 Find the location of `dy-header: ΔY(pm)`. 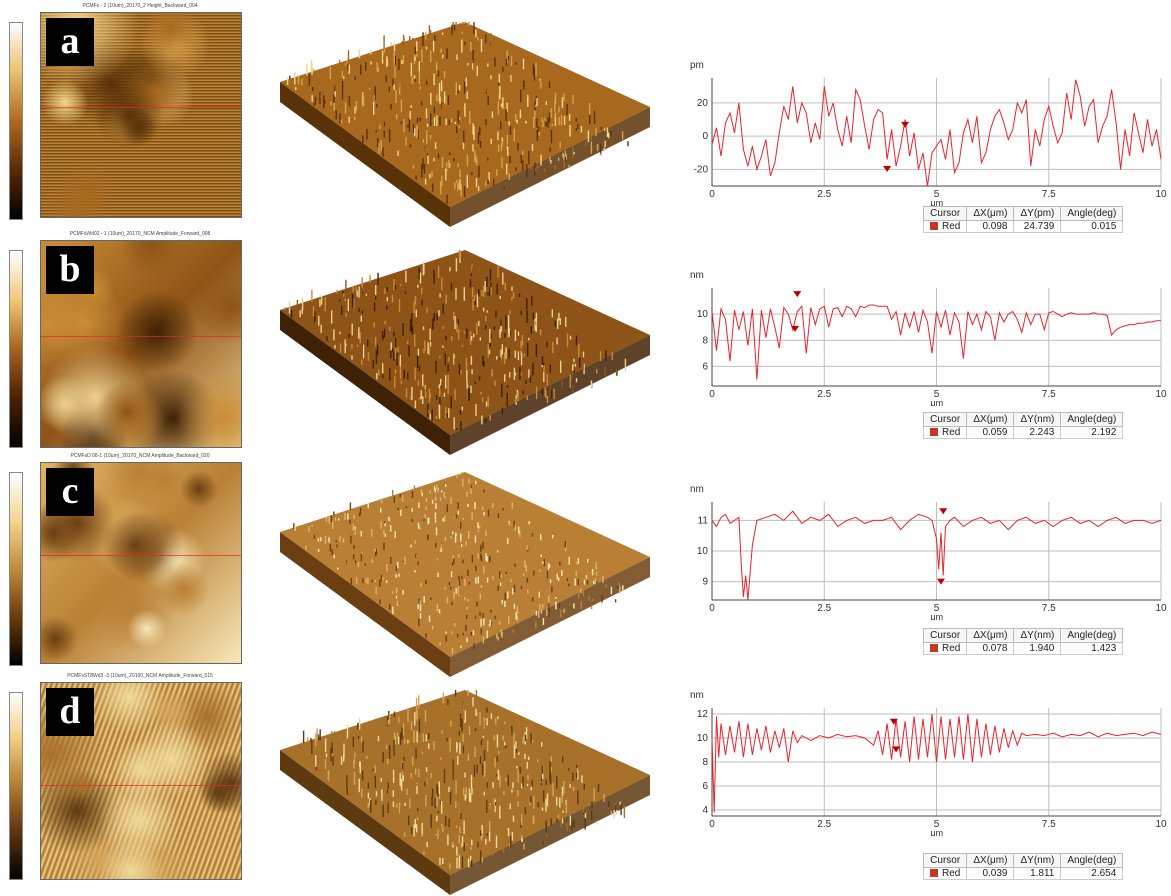

dy-header: ΔY(pm) is located at coordinates (1037, 213).